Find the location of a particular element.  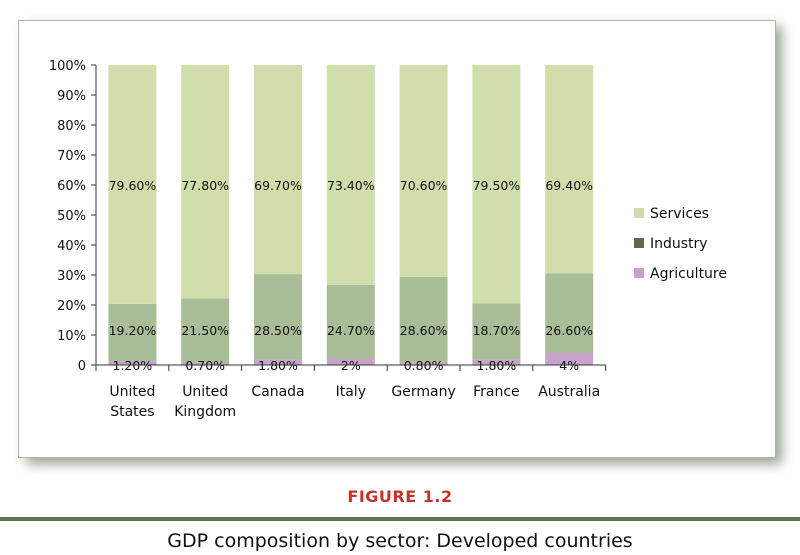

x-category-label: States is located at coordinates (132, 412).